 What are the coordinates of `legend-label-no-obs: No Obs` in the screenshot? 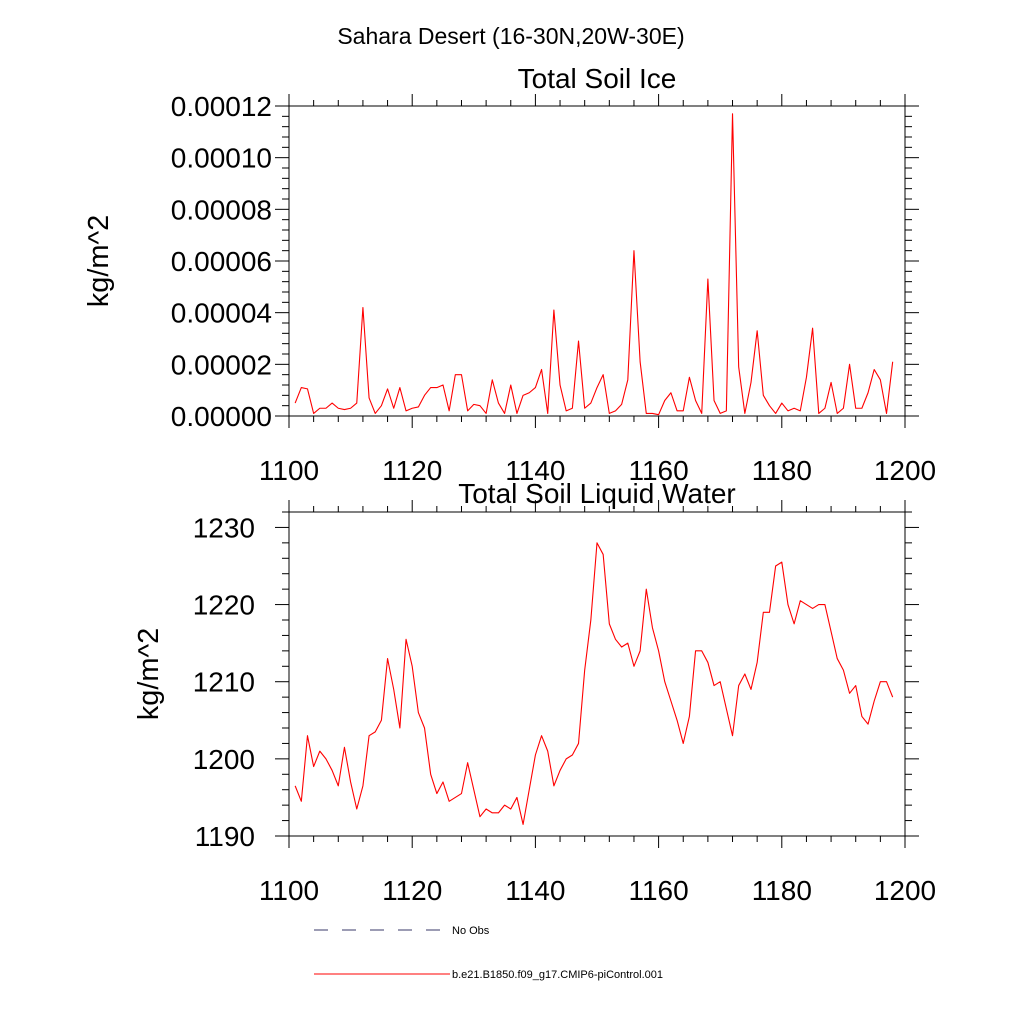 It's located at (471, 931).